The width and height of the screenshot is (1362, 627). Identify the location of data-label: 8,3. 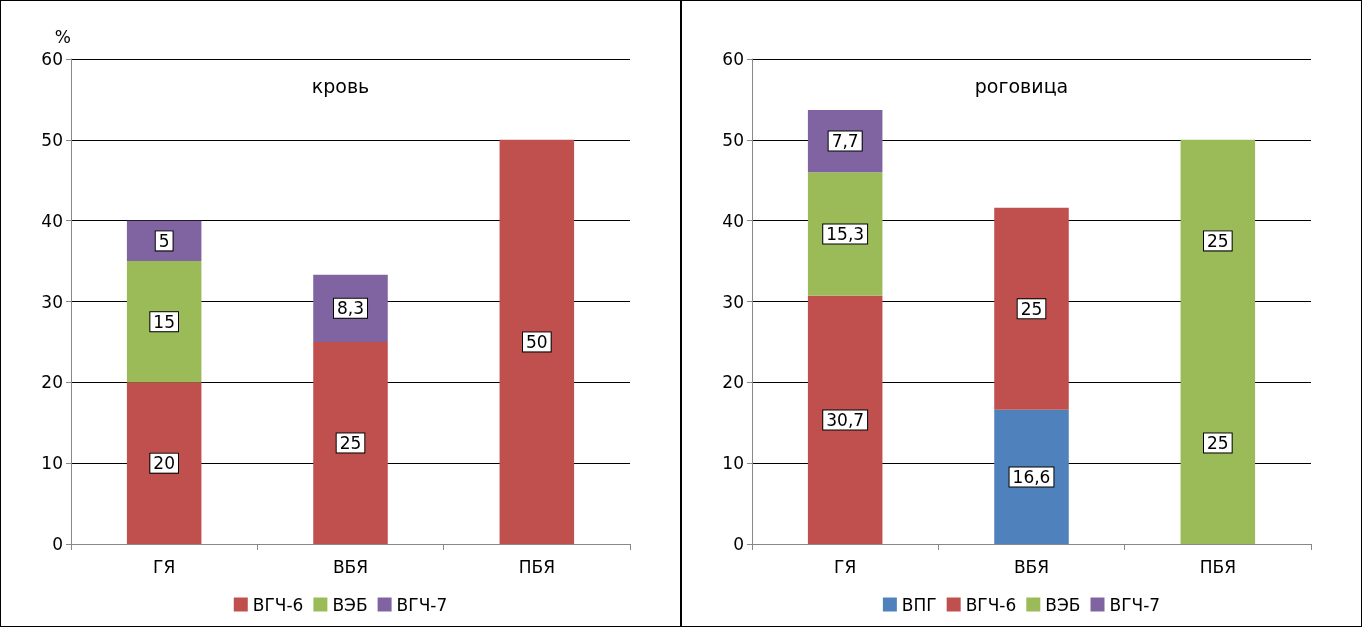
(350, 308).